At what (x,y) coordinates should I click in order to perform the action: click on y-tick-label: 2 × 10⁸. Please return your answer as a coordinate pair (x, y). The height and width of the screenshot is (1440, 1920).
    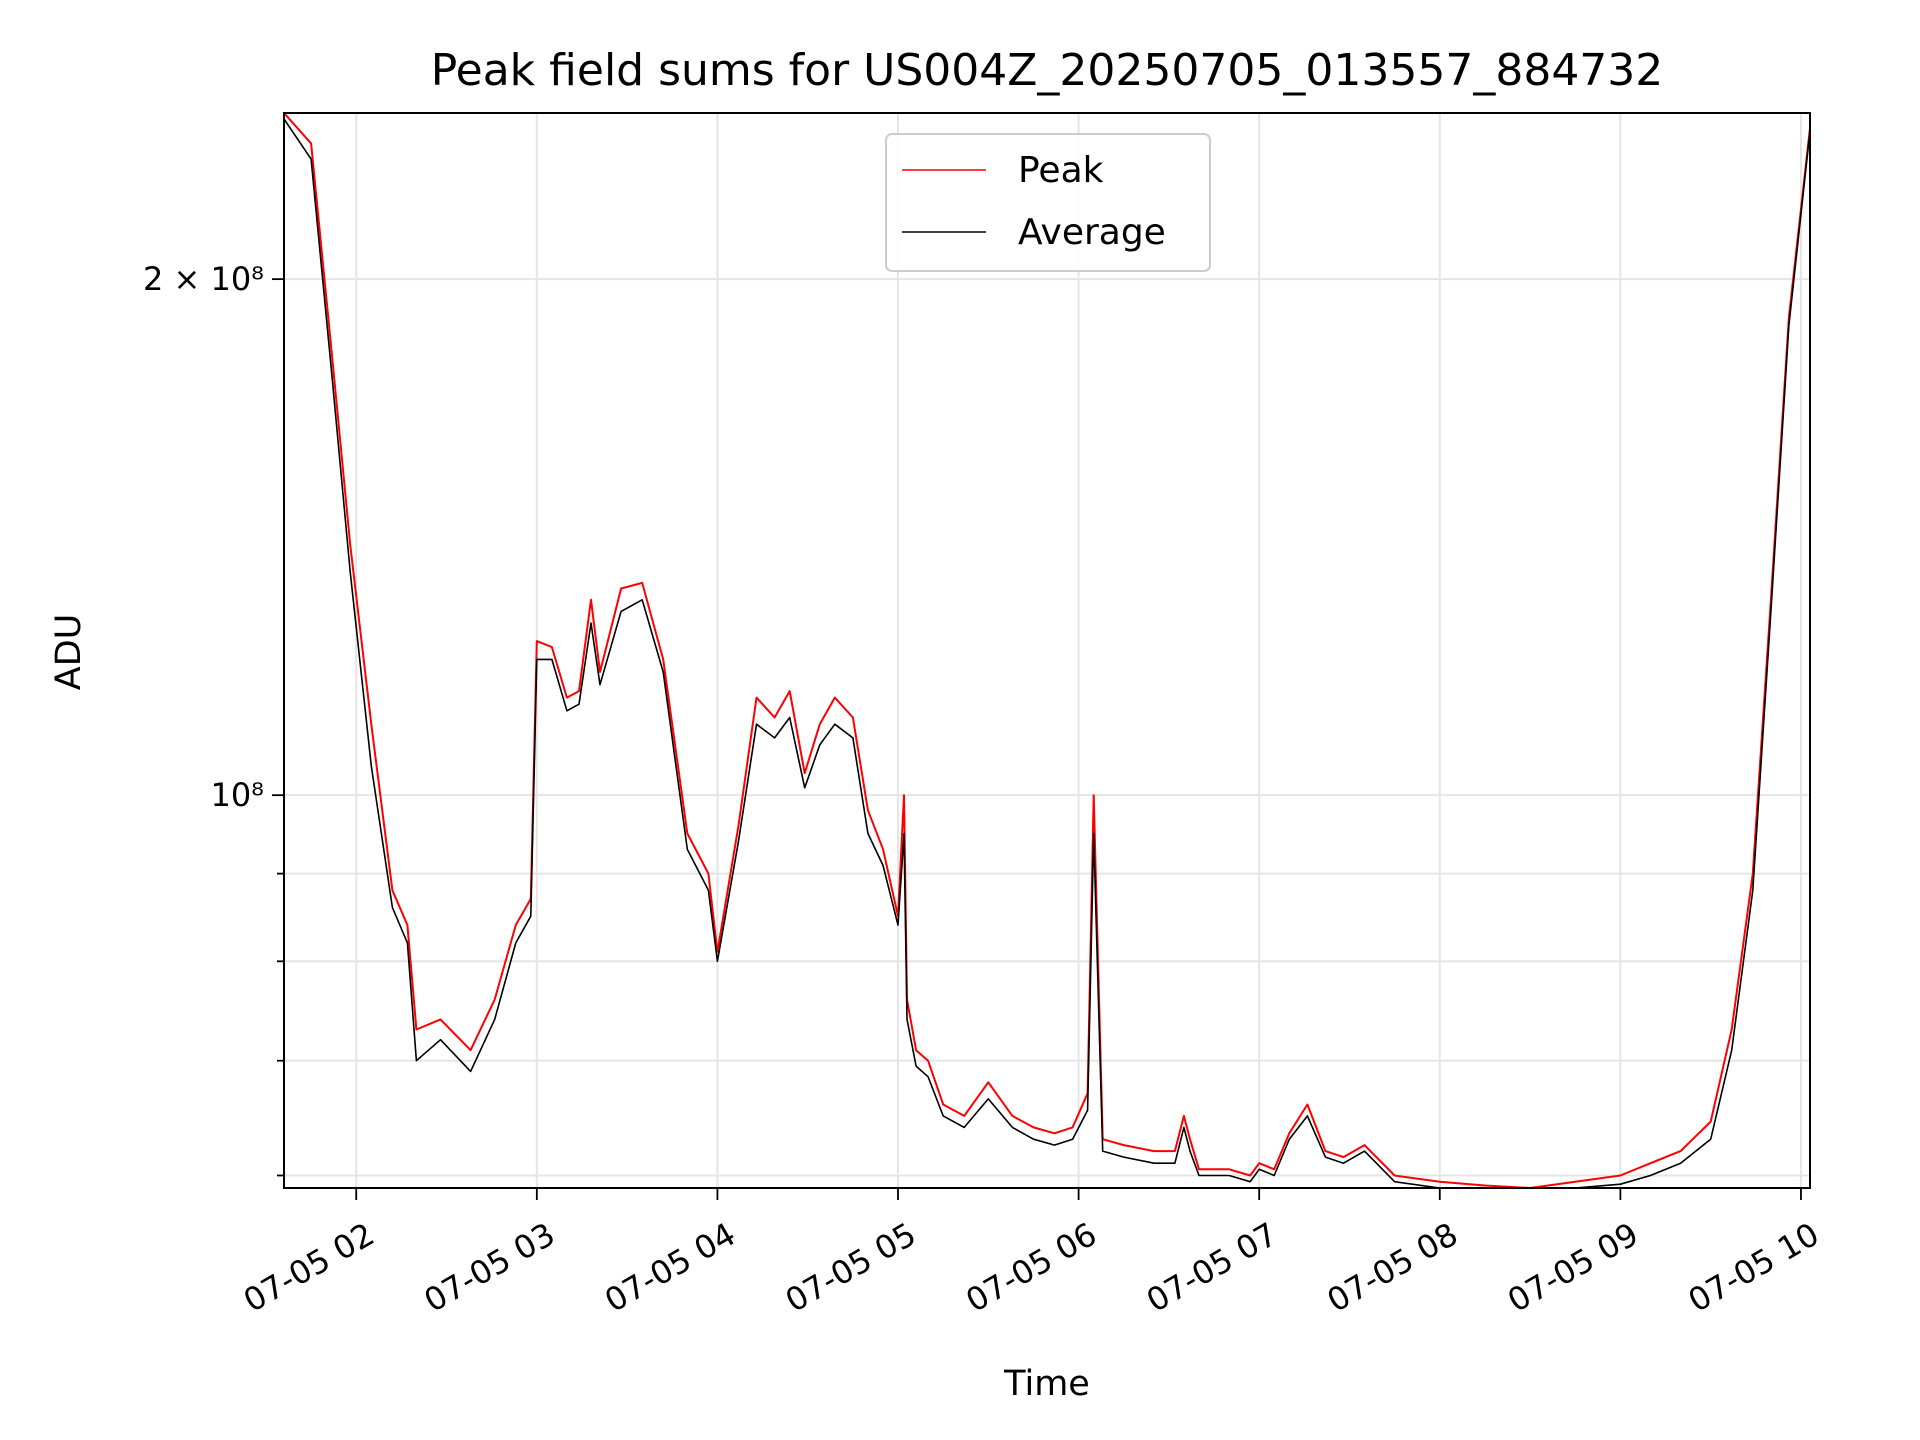
    Looking at the image, I should click on (203, 279).